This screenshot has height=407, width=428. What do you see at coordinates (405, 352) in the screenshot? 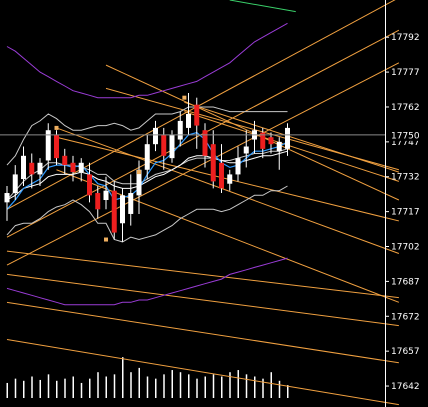
I see `axis-tick-label: 17657` at bounding box center [405, 352].